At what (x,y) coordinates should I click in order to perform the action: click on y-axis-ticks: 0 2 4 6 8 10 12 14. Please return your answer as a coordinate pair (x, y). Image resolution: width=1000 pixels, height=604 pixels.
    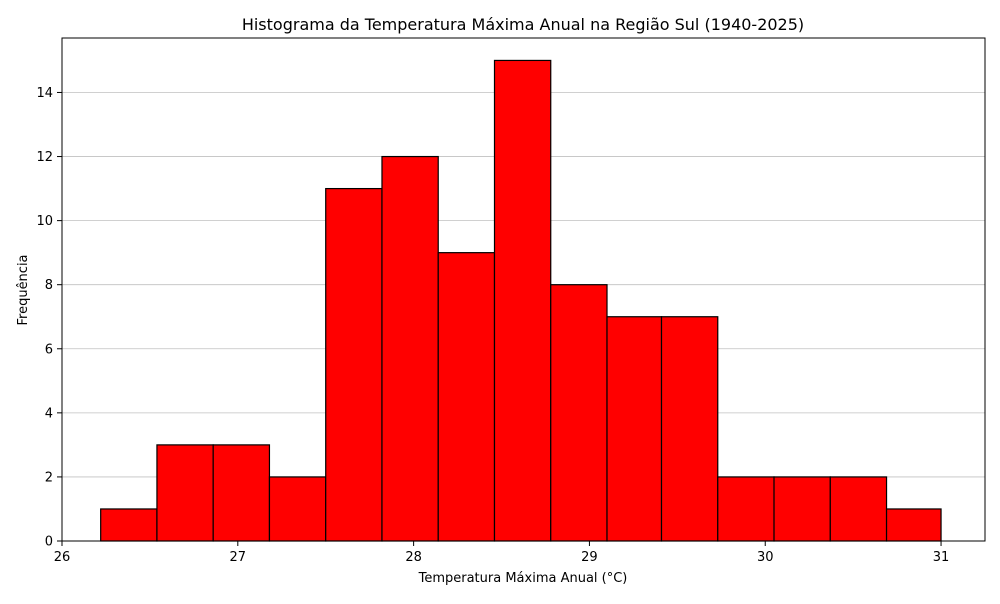
    Looking at the image, I should click on (49, 318).